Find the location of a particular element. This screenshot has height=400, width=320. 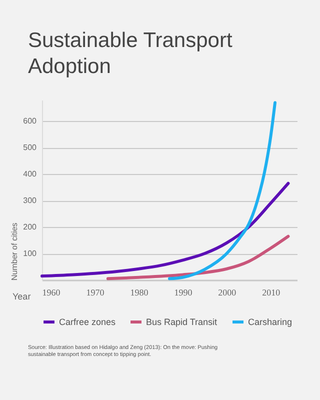

y-tick-label: 600 is located at coordinates (30, 121).